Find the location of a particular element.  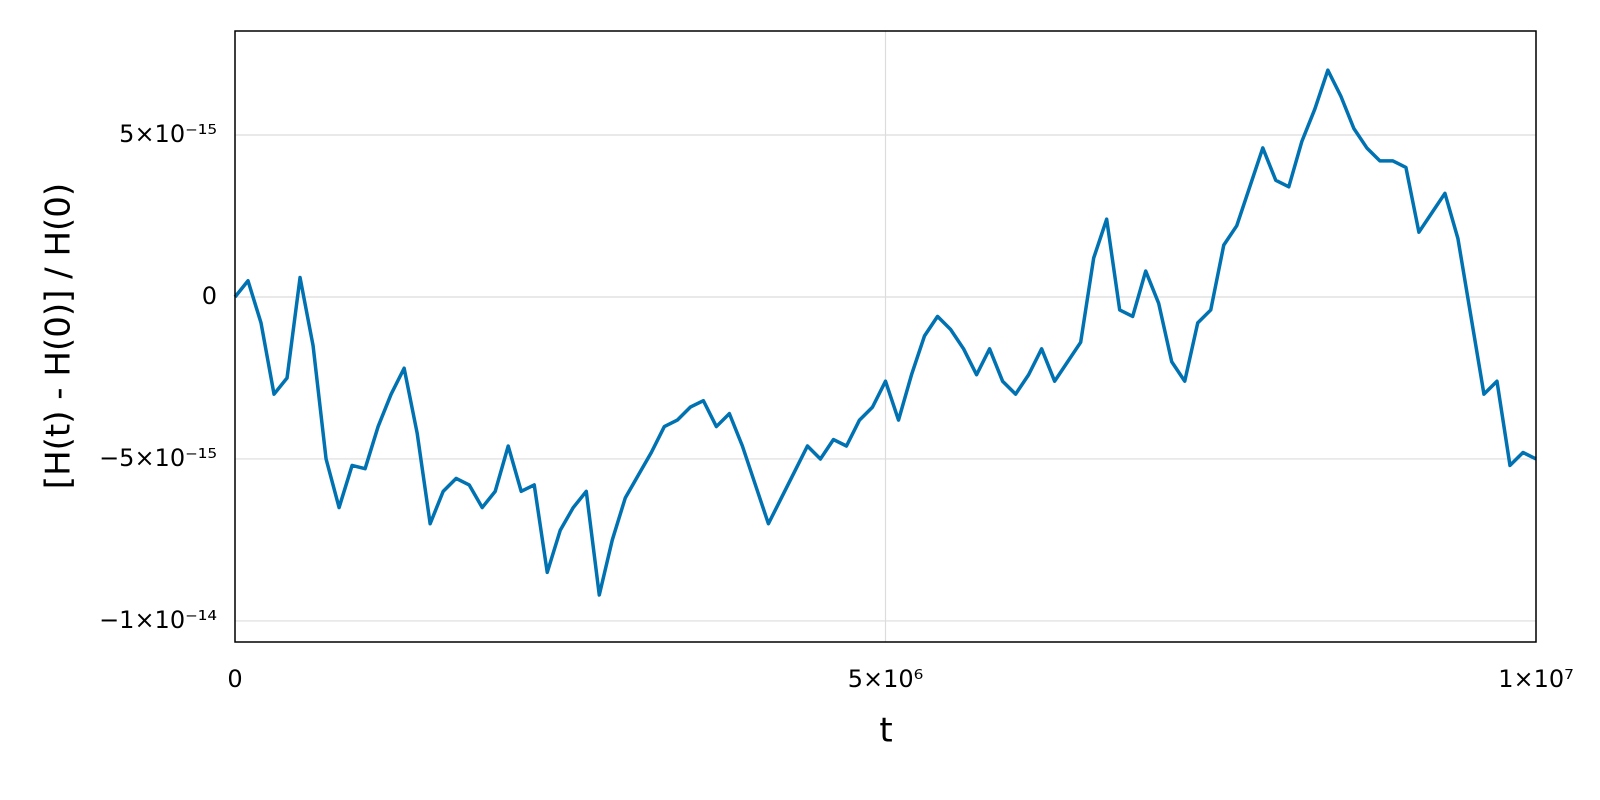

y-axis-label: [H(t) - H(0)] / H(0) is located at coordinates (59, 336).